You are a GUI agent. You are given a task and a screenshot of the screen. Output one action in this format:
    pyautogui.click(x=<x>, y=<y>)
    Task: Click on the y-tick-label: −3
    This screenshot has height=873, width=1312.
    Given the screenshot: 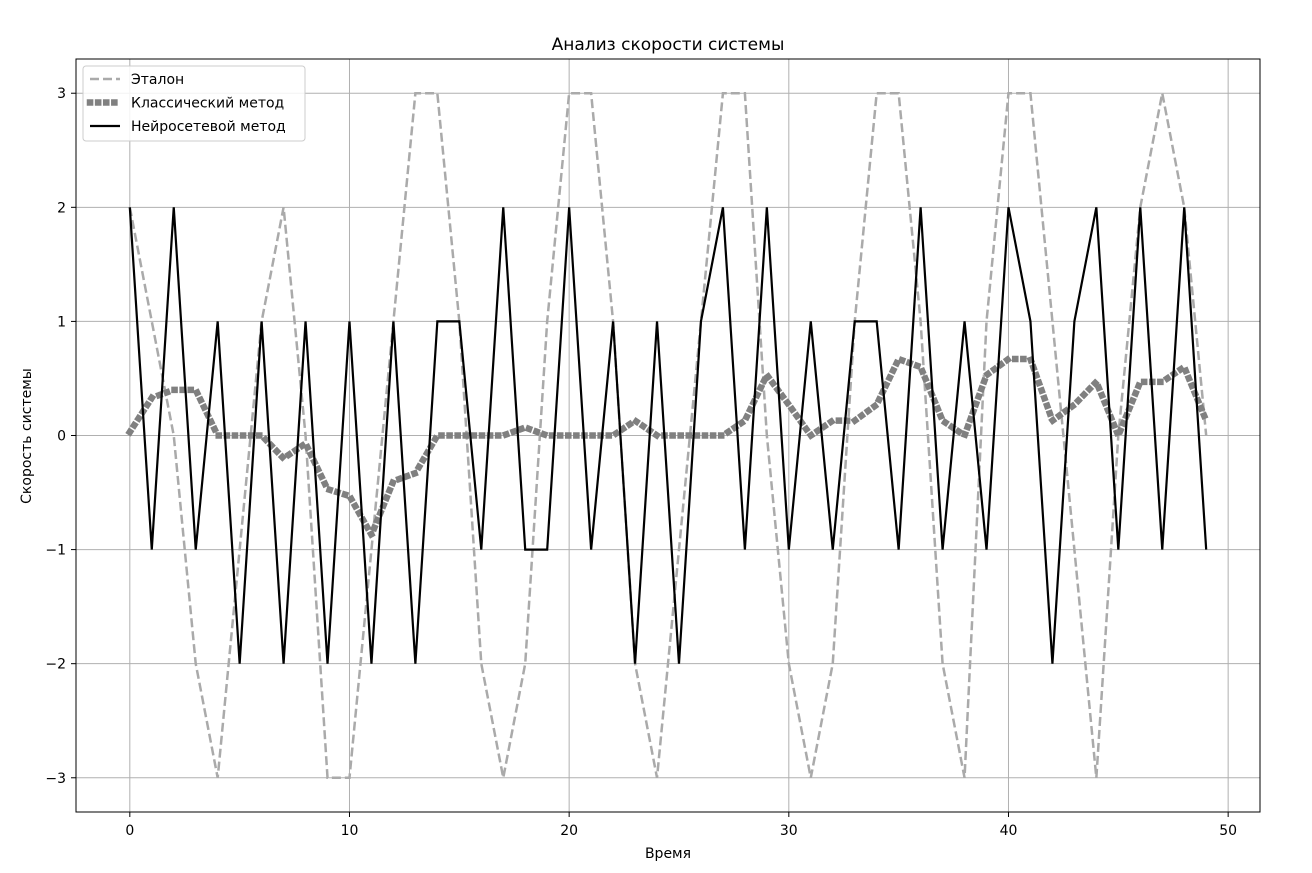 What is the action you would take?
    pyautogui.click(x=55, y=779)
    